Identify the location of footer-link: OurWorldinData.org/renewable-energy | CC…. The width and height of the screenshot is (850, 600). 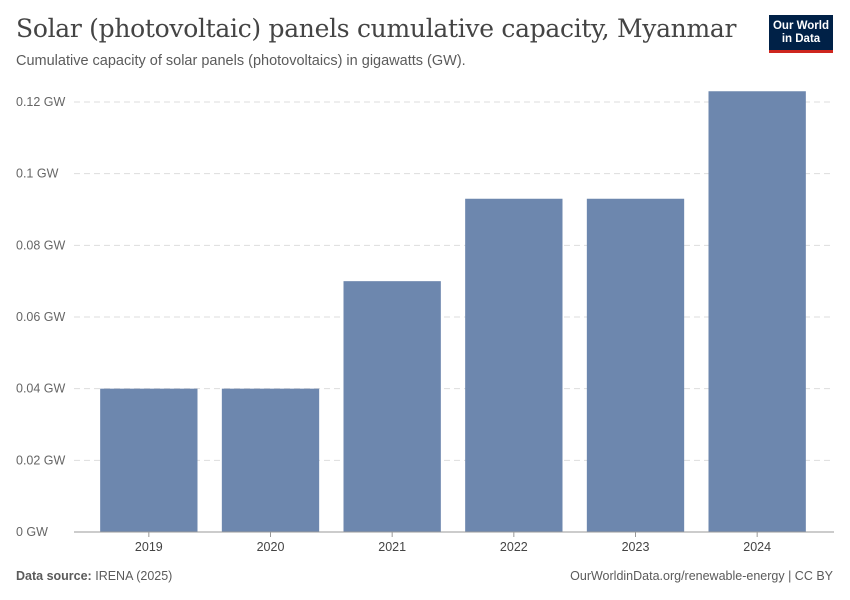
(701, 576).